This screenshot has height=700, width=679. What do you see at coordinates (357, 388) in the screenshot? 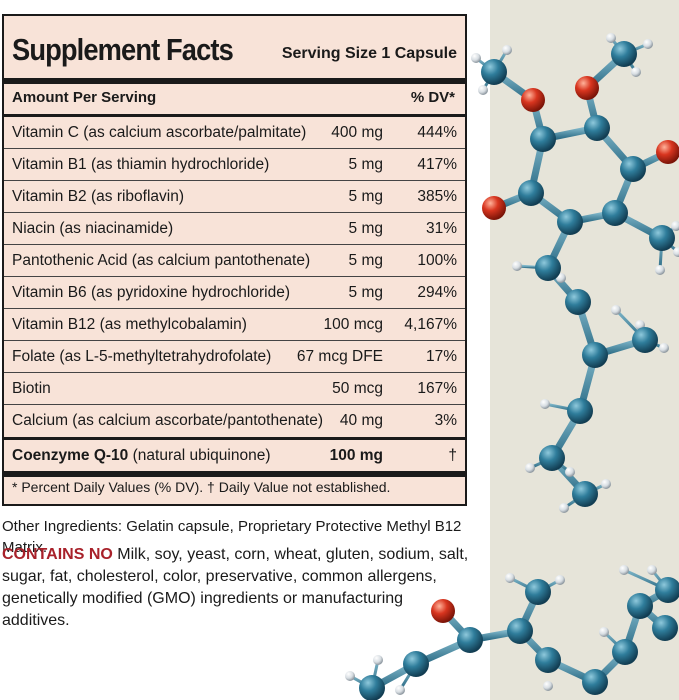
I see `nutrient-amount: 50 mcg` at bounding box center [357, 388].